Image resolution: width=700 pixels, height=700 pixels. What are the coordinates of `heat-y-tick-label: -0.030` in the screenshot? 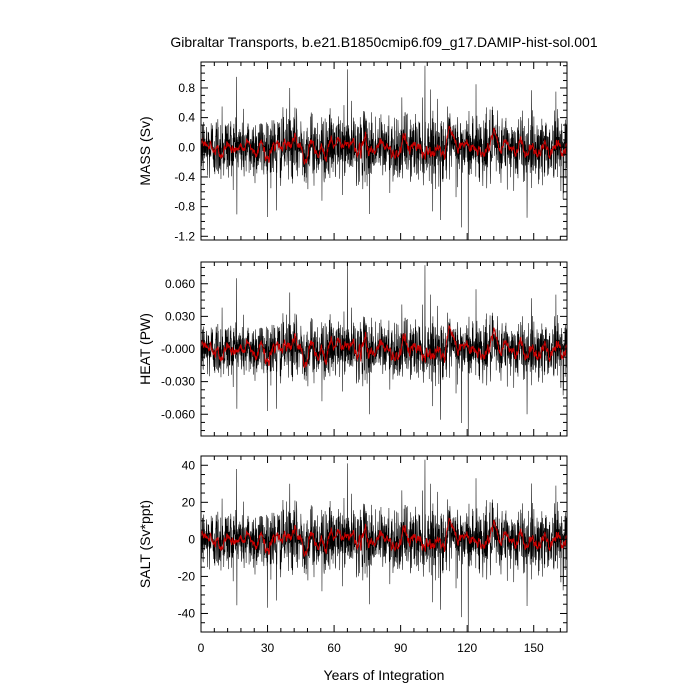 It's located at (178, 382).